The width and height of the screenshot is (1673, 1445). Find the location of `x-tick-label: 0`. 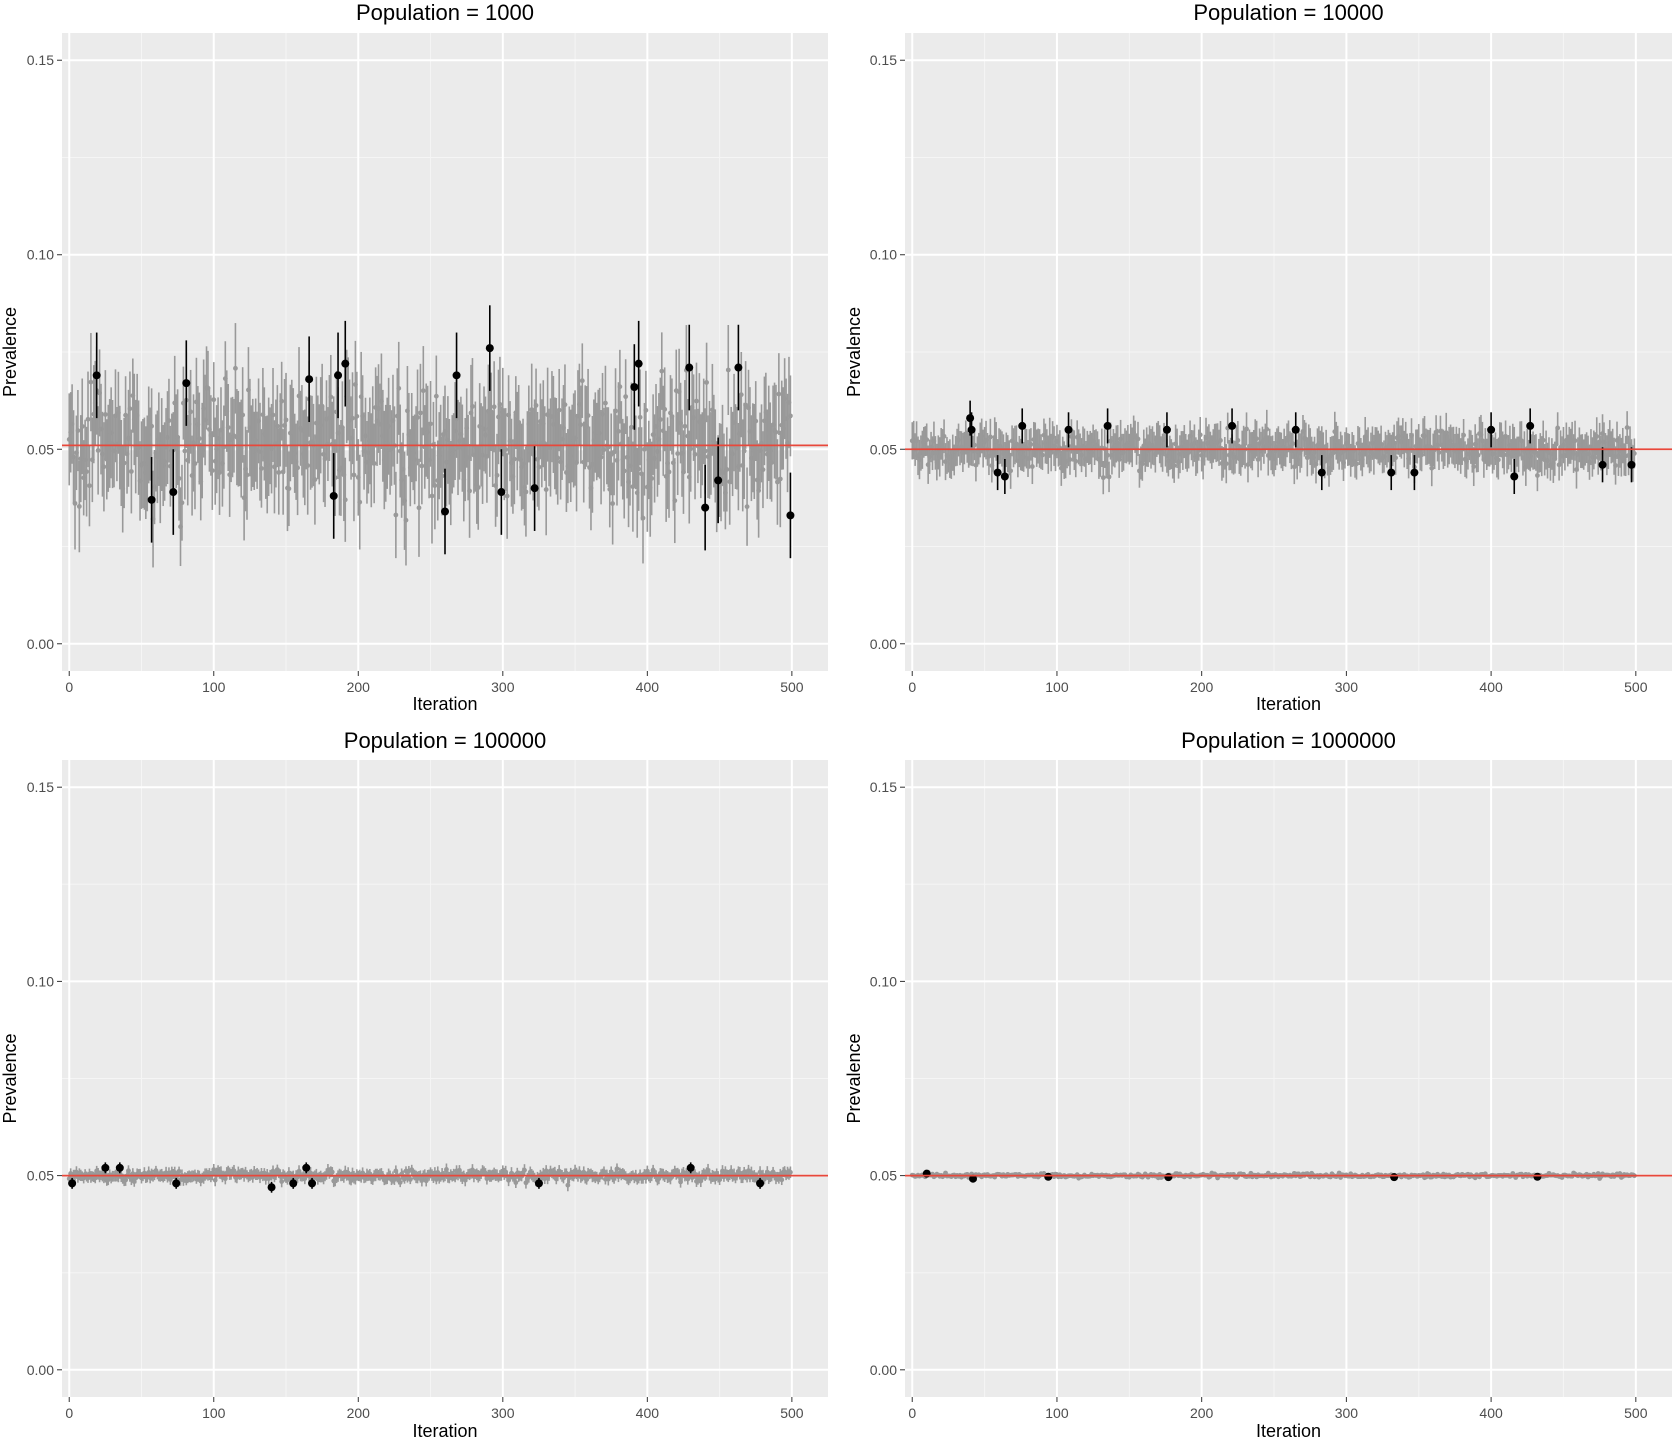

x-tick-label: 0 is located at coordinates (69, 1413).